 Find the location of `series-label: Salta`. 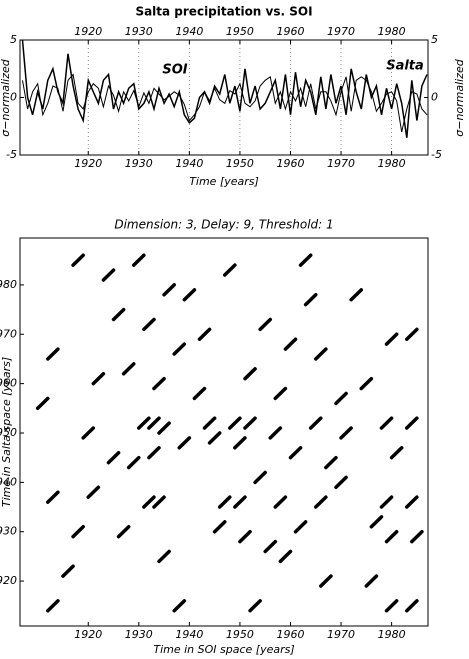

series-label: Salta is located at coordinates (405, 66).